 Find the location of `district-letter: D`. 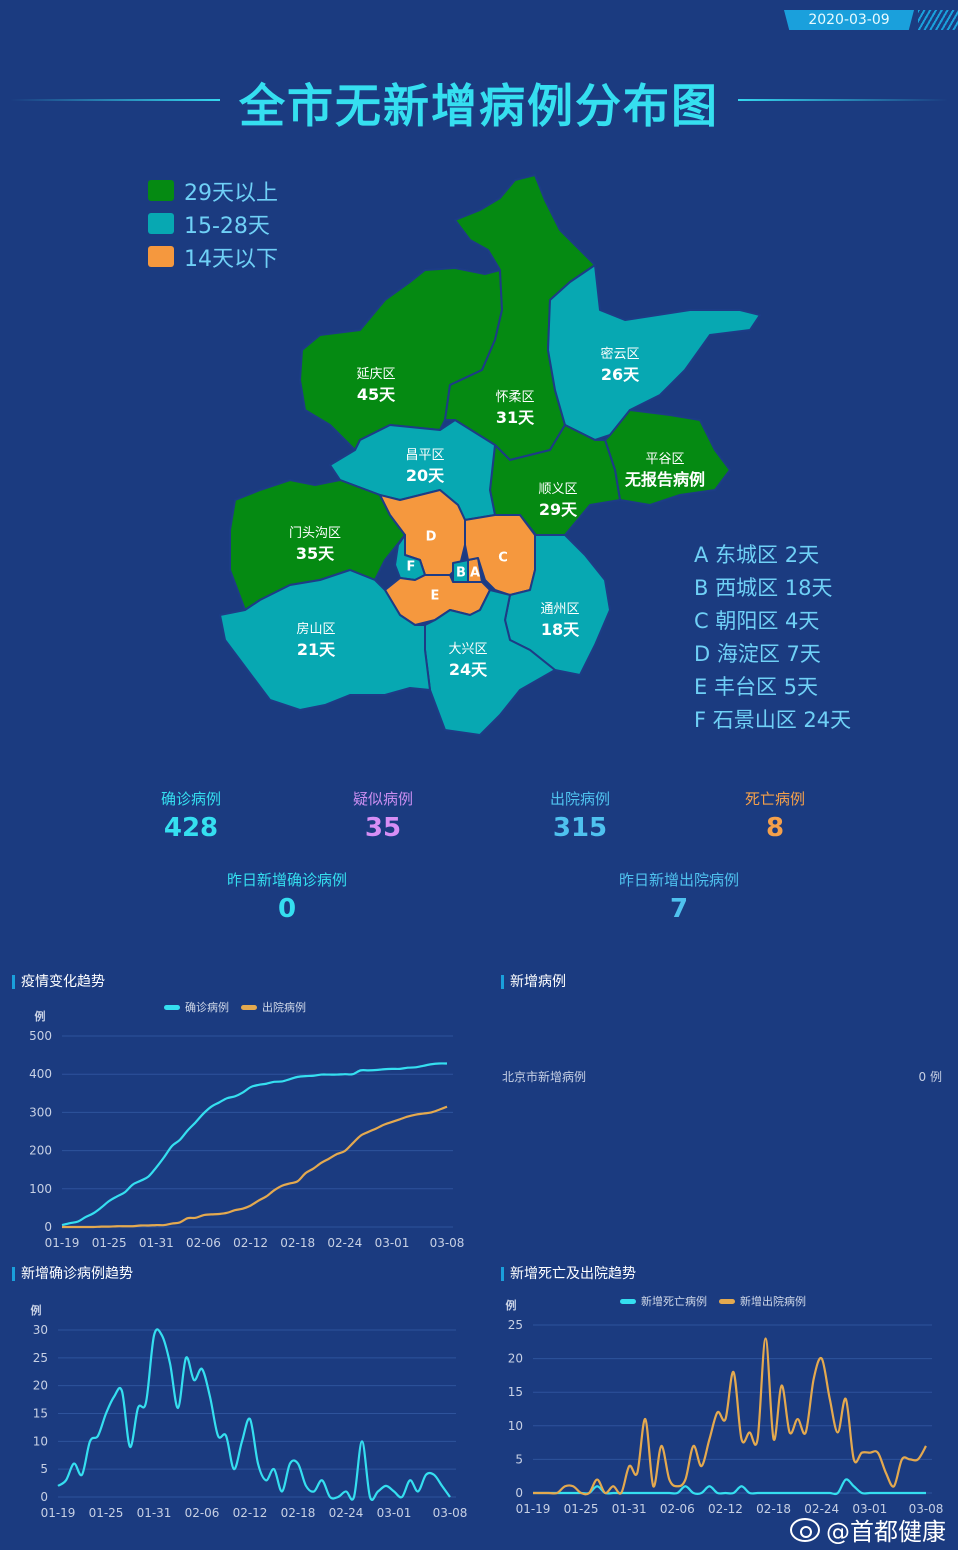

district-letter: D is located at coordinates (431, 537).